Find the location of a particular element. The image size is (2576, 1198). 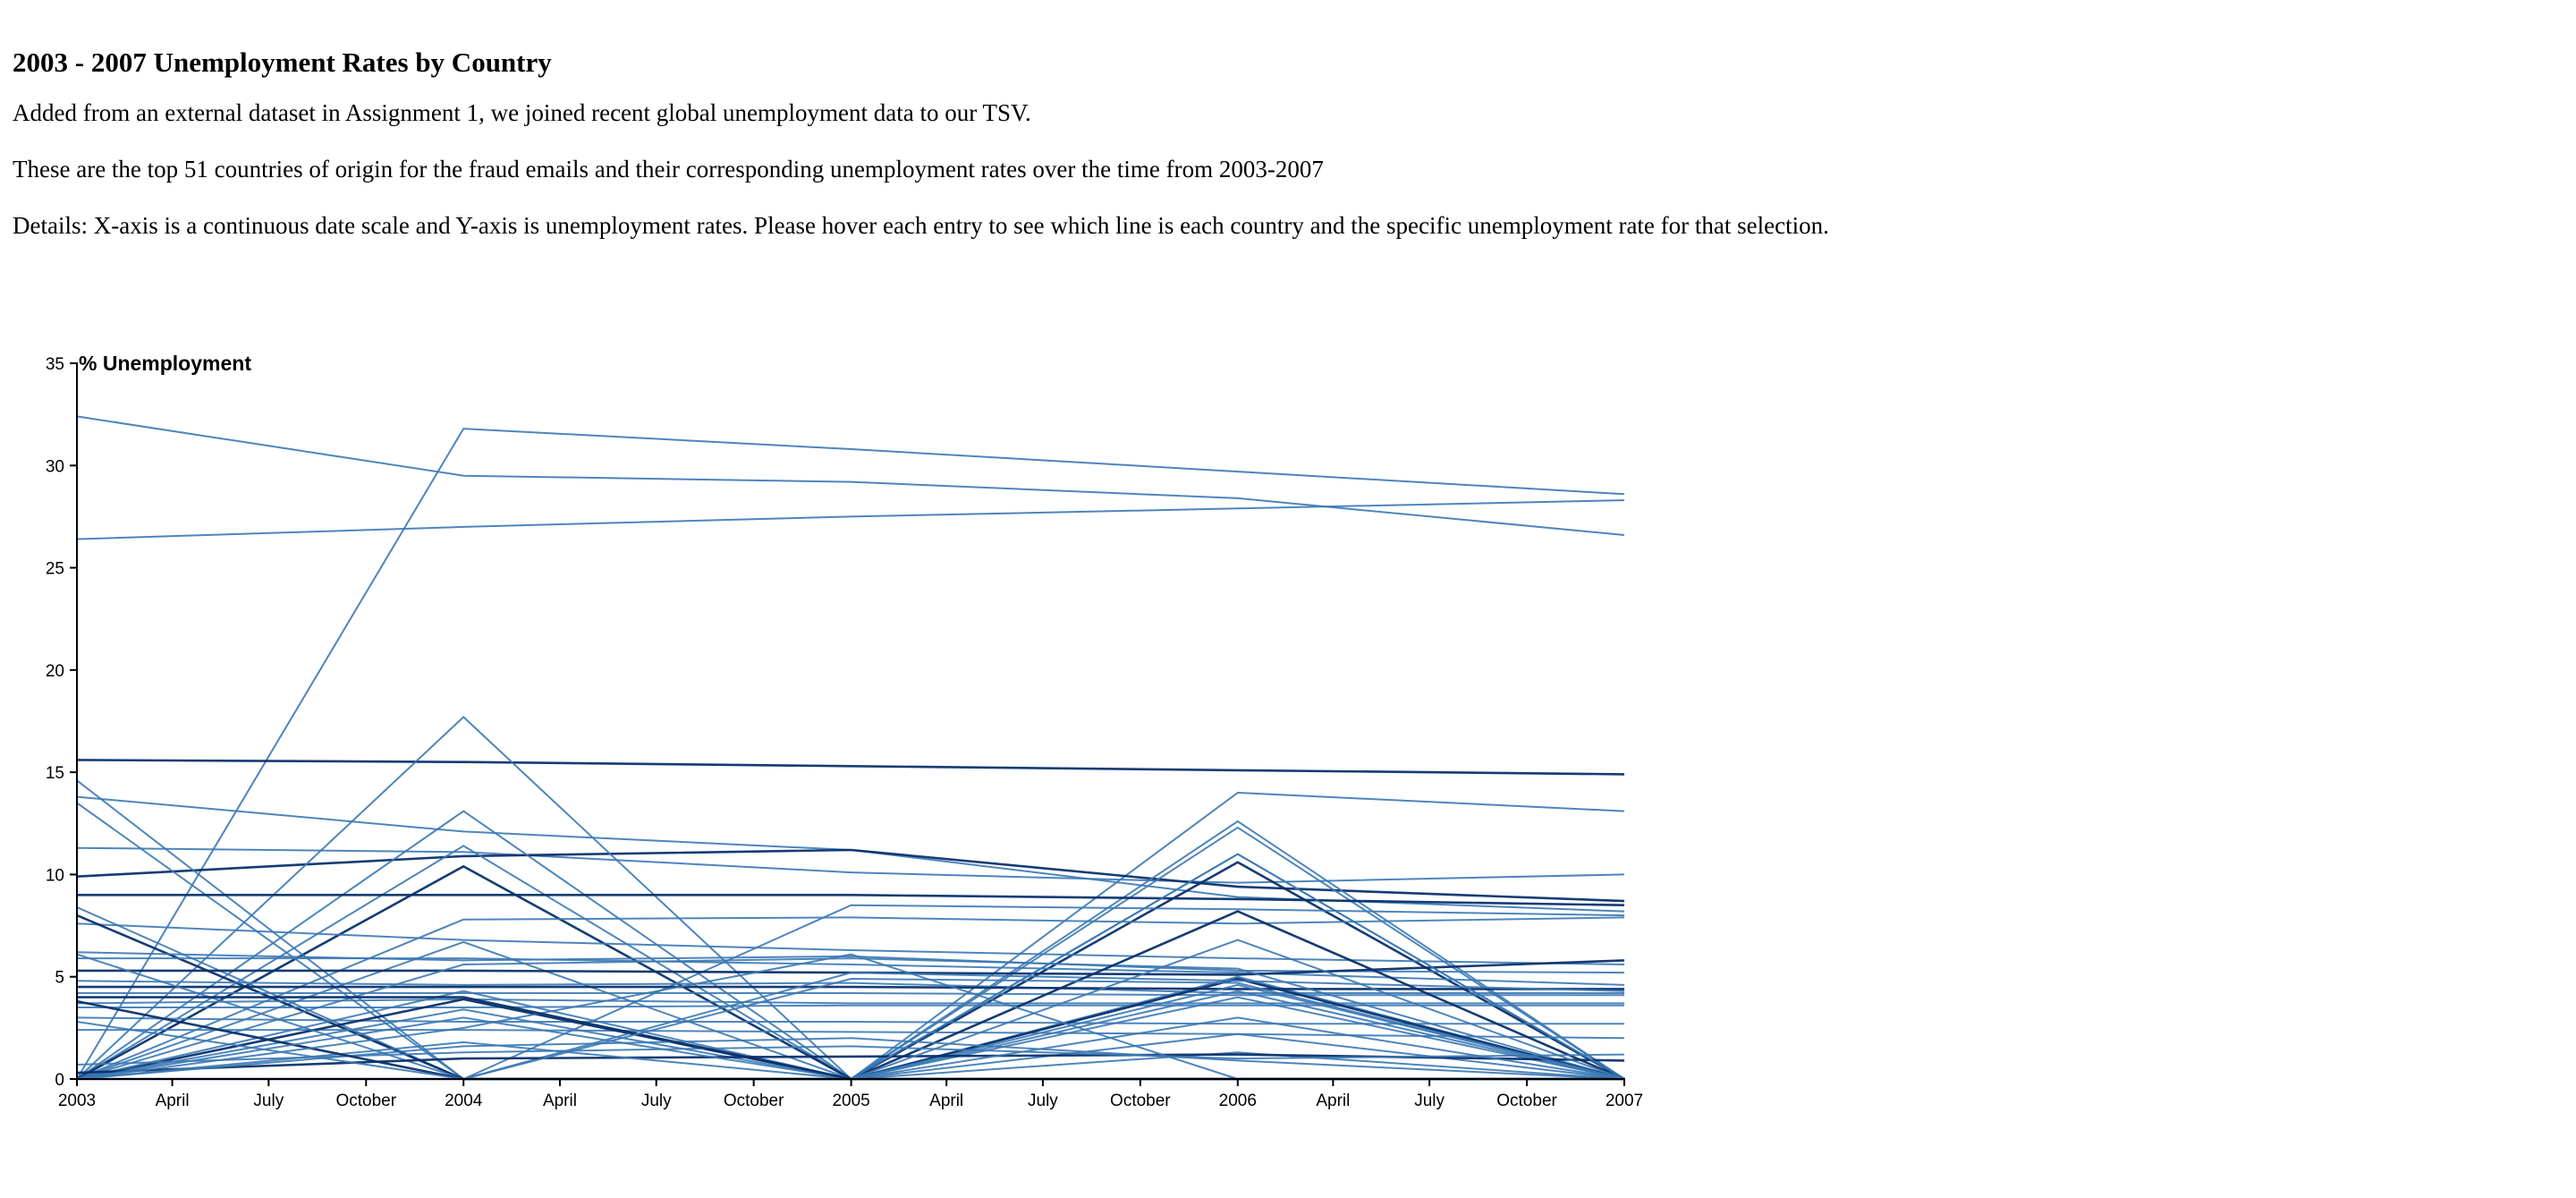

y-tick-label: 10 is located at coordinates (55, 875).